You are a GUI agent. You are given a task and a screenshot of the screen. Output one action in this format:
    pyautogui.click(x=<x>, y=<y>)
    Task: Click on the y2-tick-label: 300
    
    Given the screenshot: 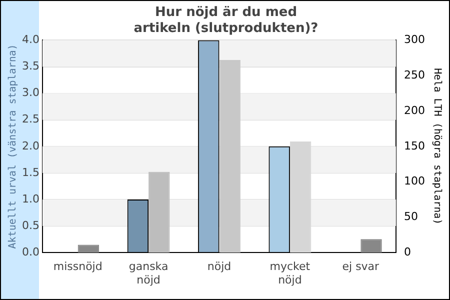 What is the action you would take?
    pyautogui.click(x=415, y=39)
    